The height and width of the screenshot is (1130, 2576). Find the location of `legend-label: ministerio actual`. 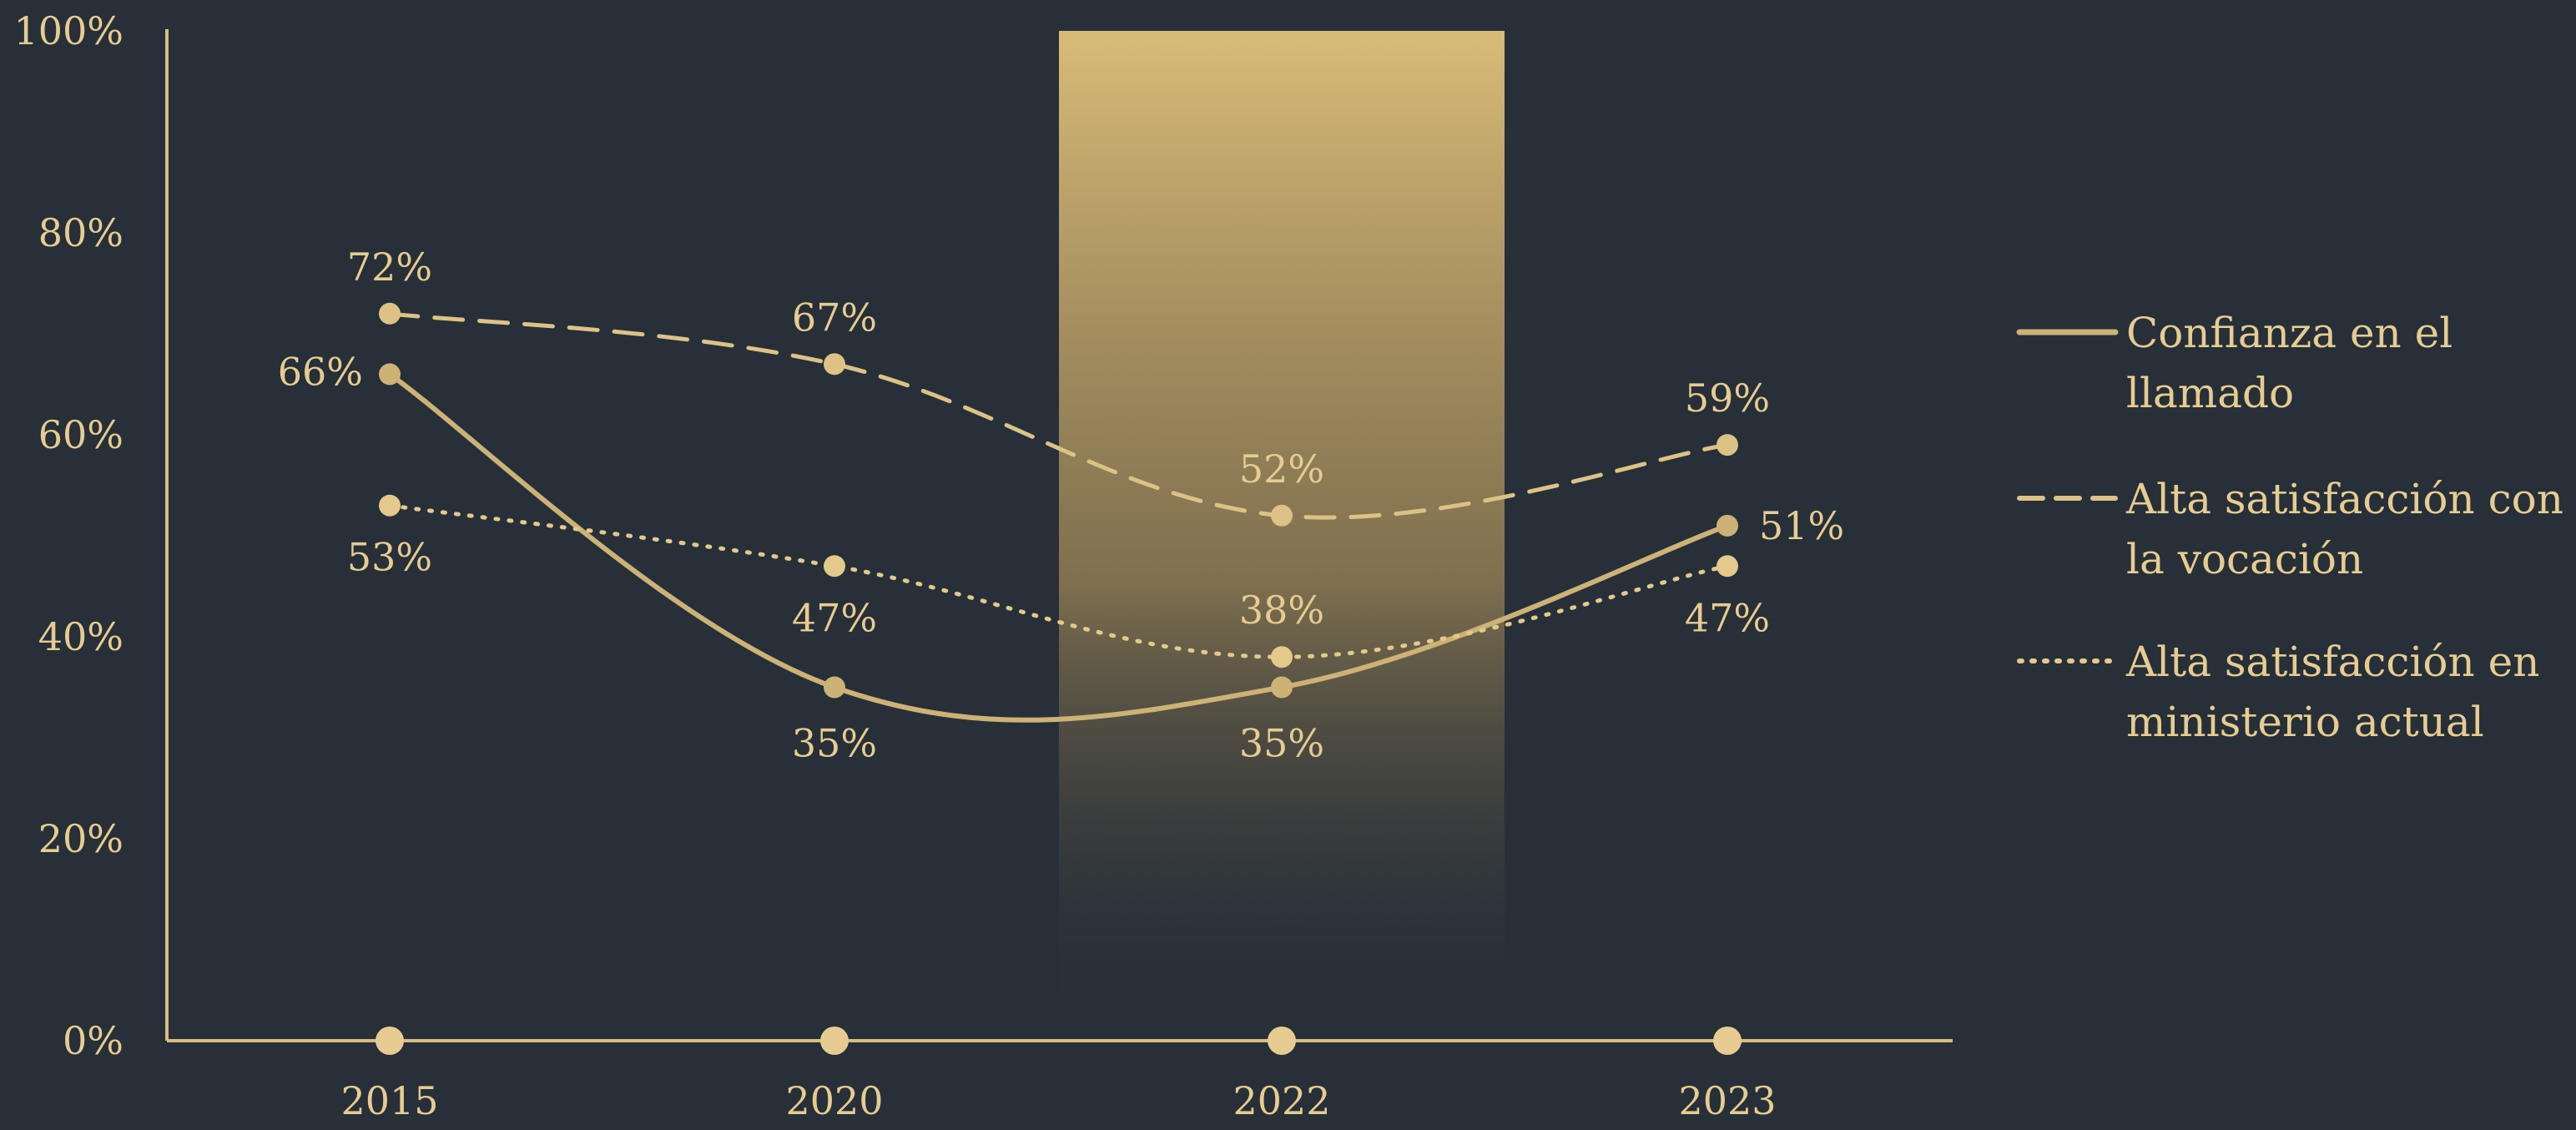

legend-label: ministerio actual is located at coordinates (2305, 722).